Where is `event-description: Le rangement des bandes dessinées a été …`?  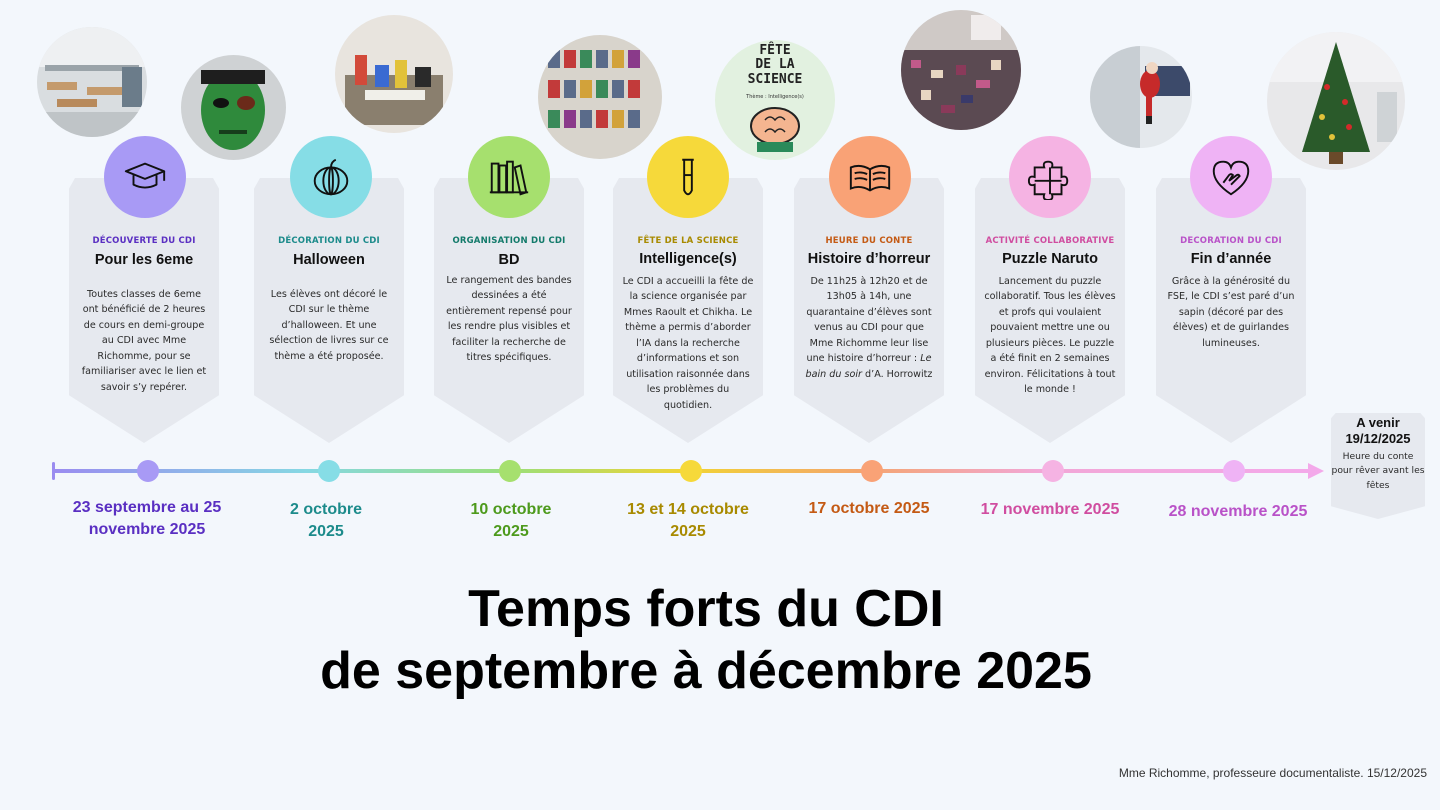 event-description: Le rangement des bandes dessinées a été … is located at coordinates (509, 319).